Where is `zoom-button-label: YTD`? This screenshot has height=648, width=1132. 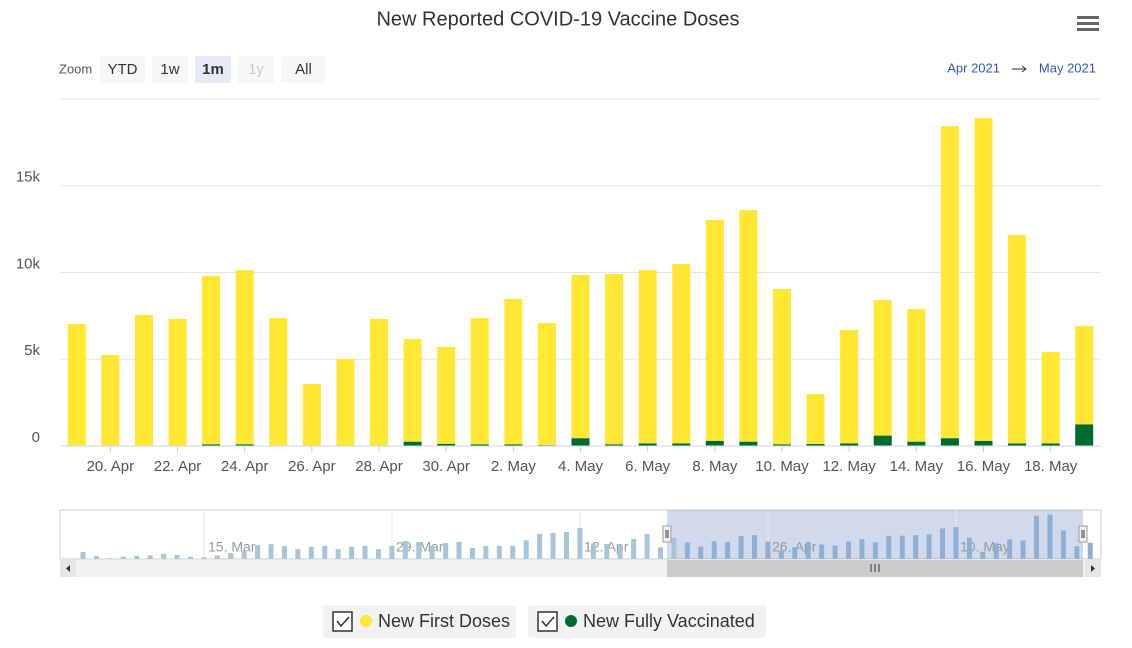 zoom-button-label: YTD is located at coordinates (123, 69).